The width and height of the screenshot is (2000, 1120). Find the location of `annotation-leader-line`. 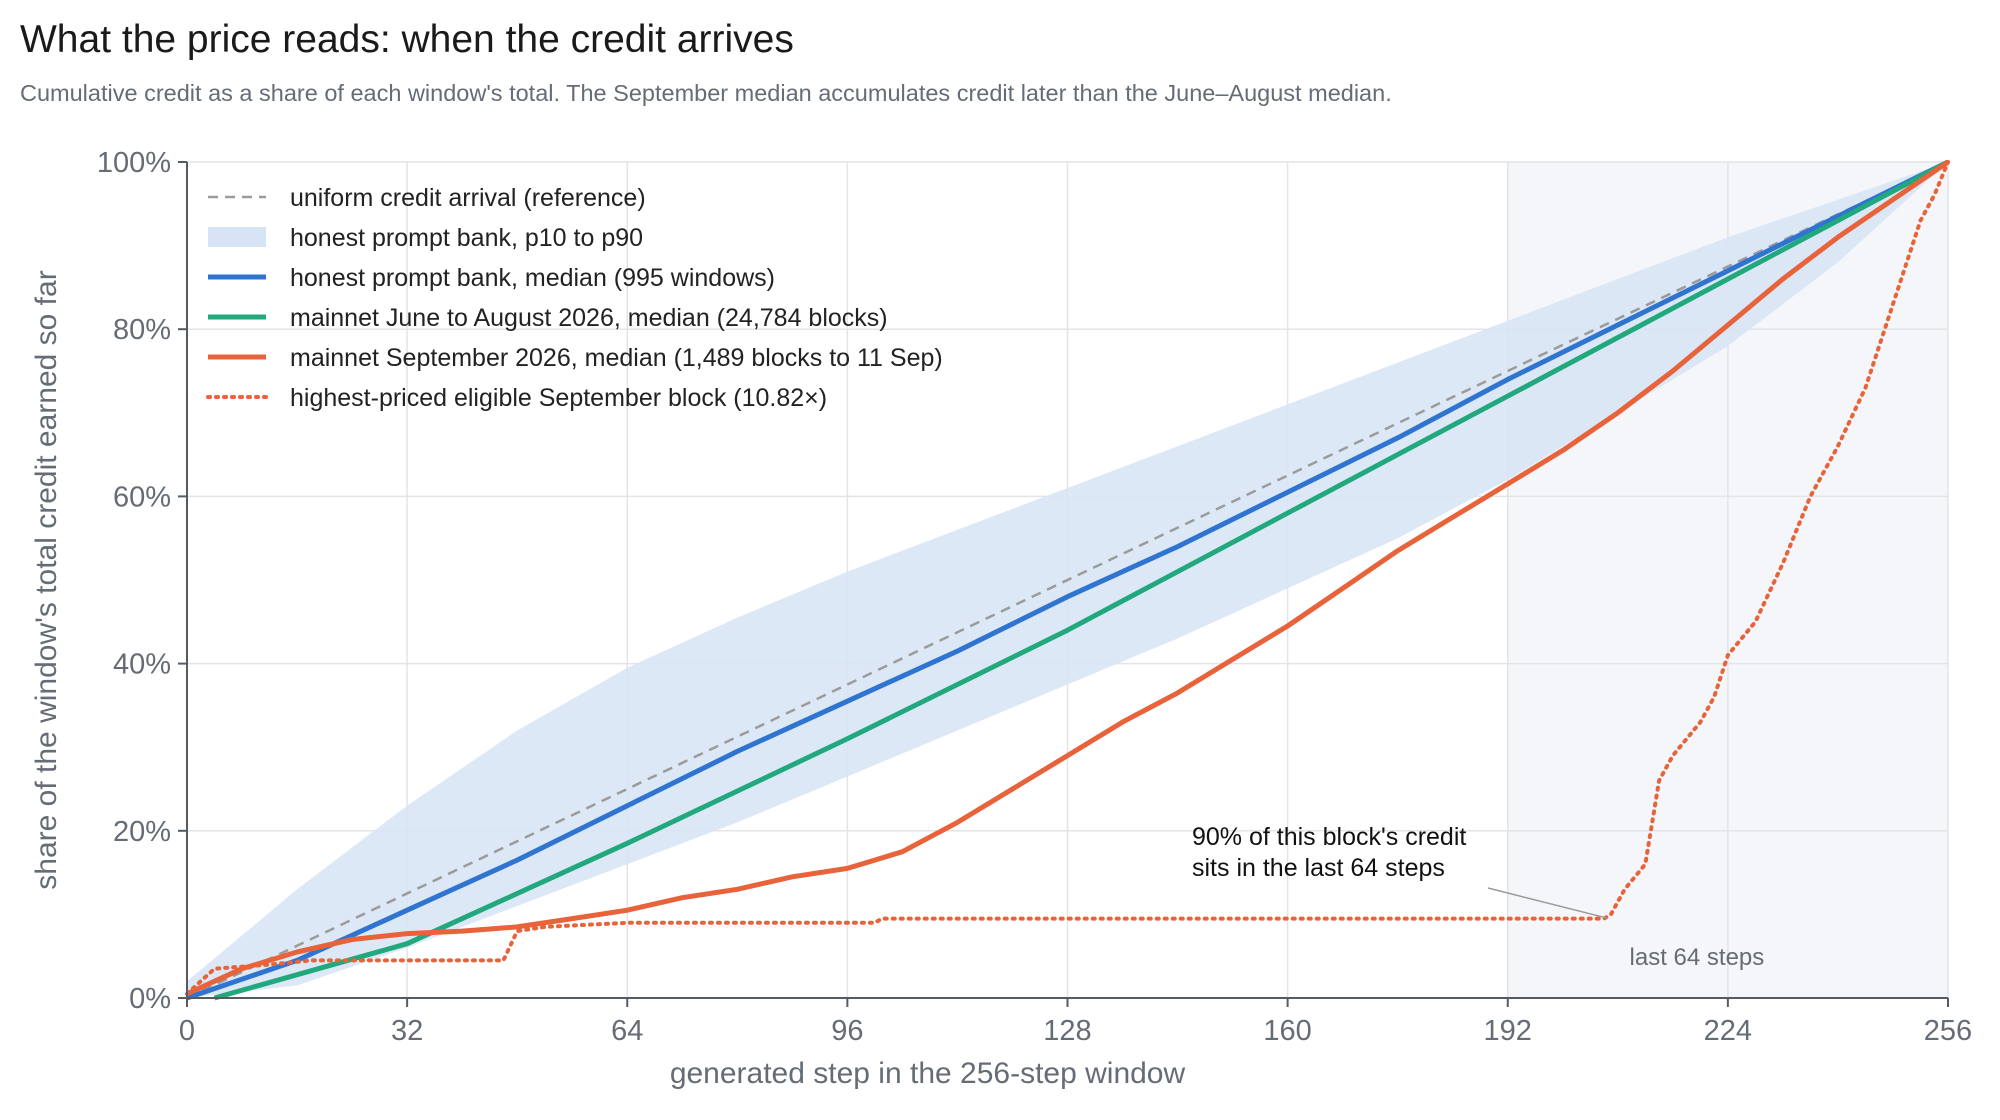

annotation-leader-line is located at coordinates (1547, 903).